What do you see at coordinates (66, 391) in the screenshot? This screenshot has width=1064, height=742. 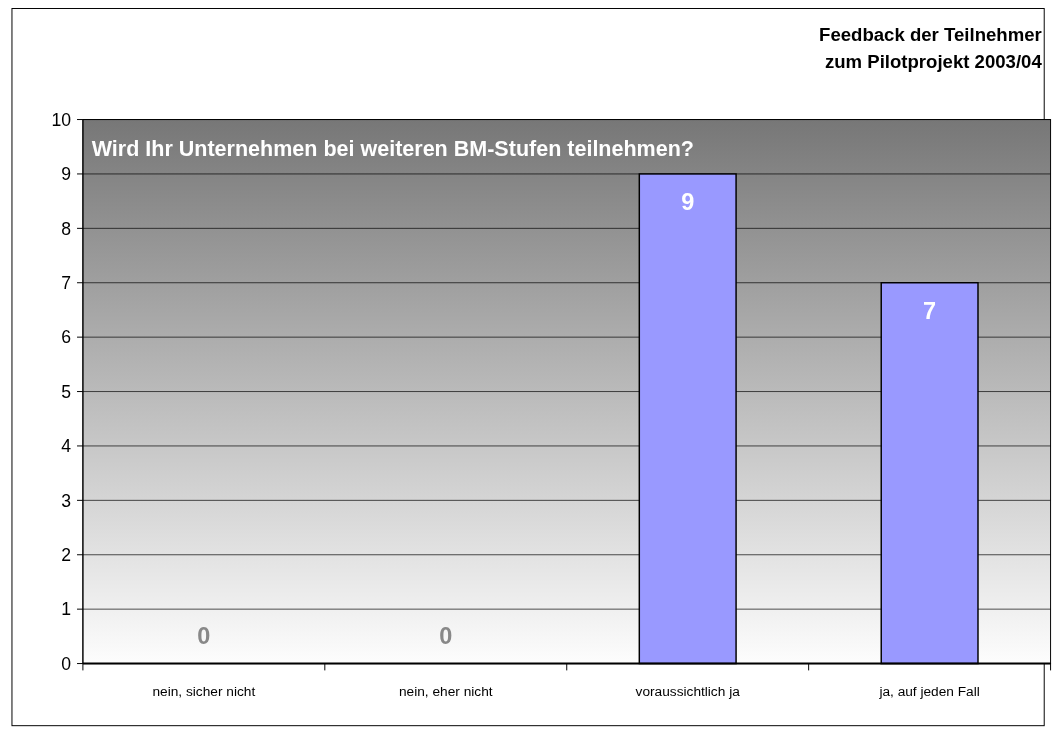 I see `y-tick-label: 5` at bounding box center [66, 391].